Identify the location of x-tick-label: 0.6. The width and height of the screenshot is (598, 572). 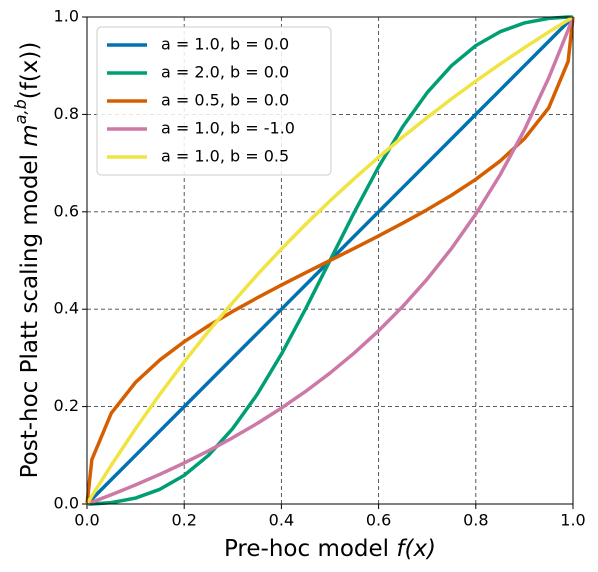
(378, 520).